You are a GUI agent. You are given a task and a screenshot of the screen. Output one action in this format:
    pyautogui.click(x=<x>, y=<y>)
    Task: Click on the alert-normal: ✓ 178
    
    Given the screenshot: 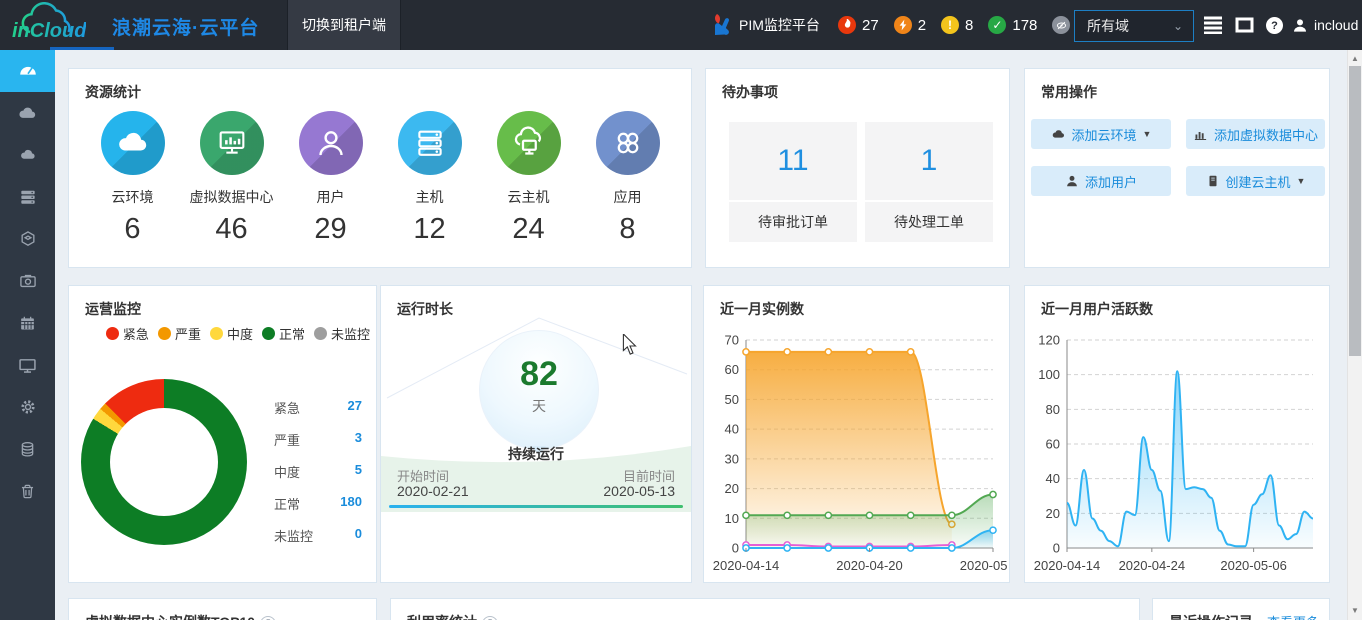 What is the action you would take?
    pyautogui.click(x=1012, y=25)
    